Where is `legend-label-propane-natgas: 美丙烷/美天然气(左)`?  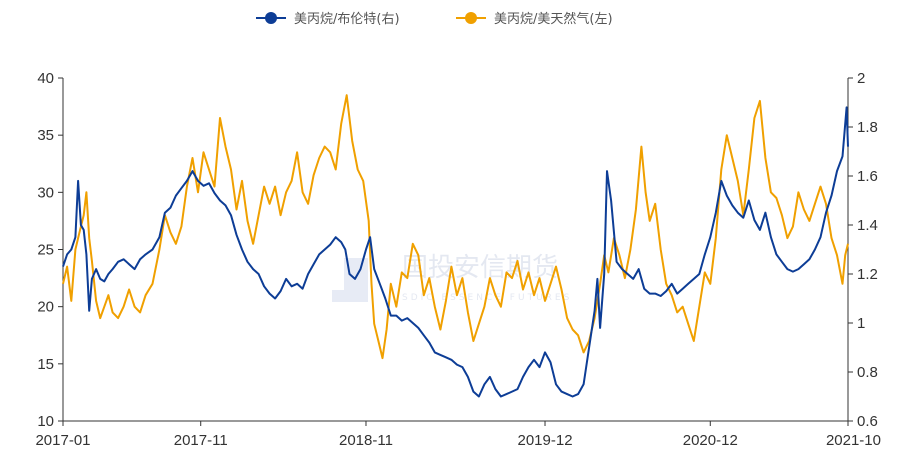
legend-label-propane-natgas: 美丙烷/美天然气(左) is located at coordinates (553, 19).